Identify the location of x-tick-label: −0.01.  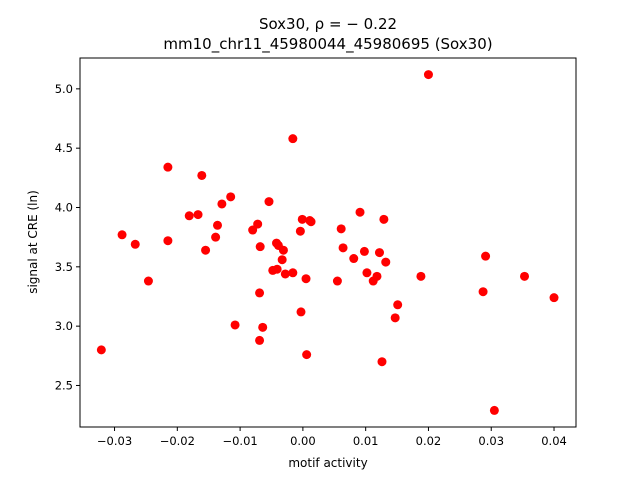
(239, 441).